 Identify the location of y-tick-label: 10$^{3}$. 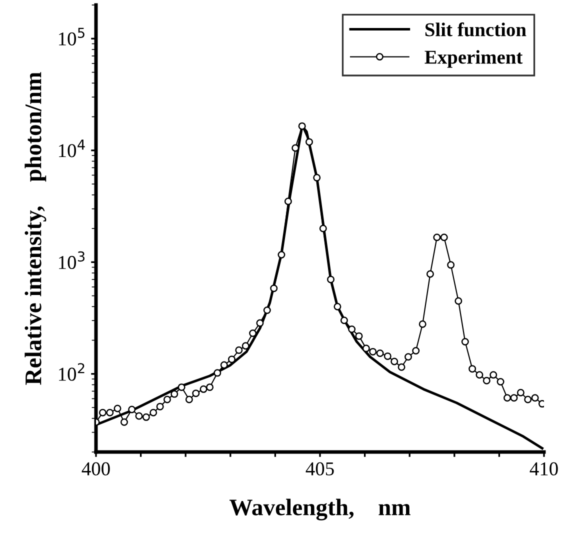
(72, 260).